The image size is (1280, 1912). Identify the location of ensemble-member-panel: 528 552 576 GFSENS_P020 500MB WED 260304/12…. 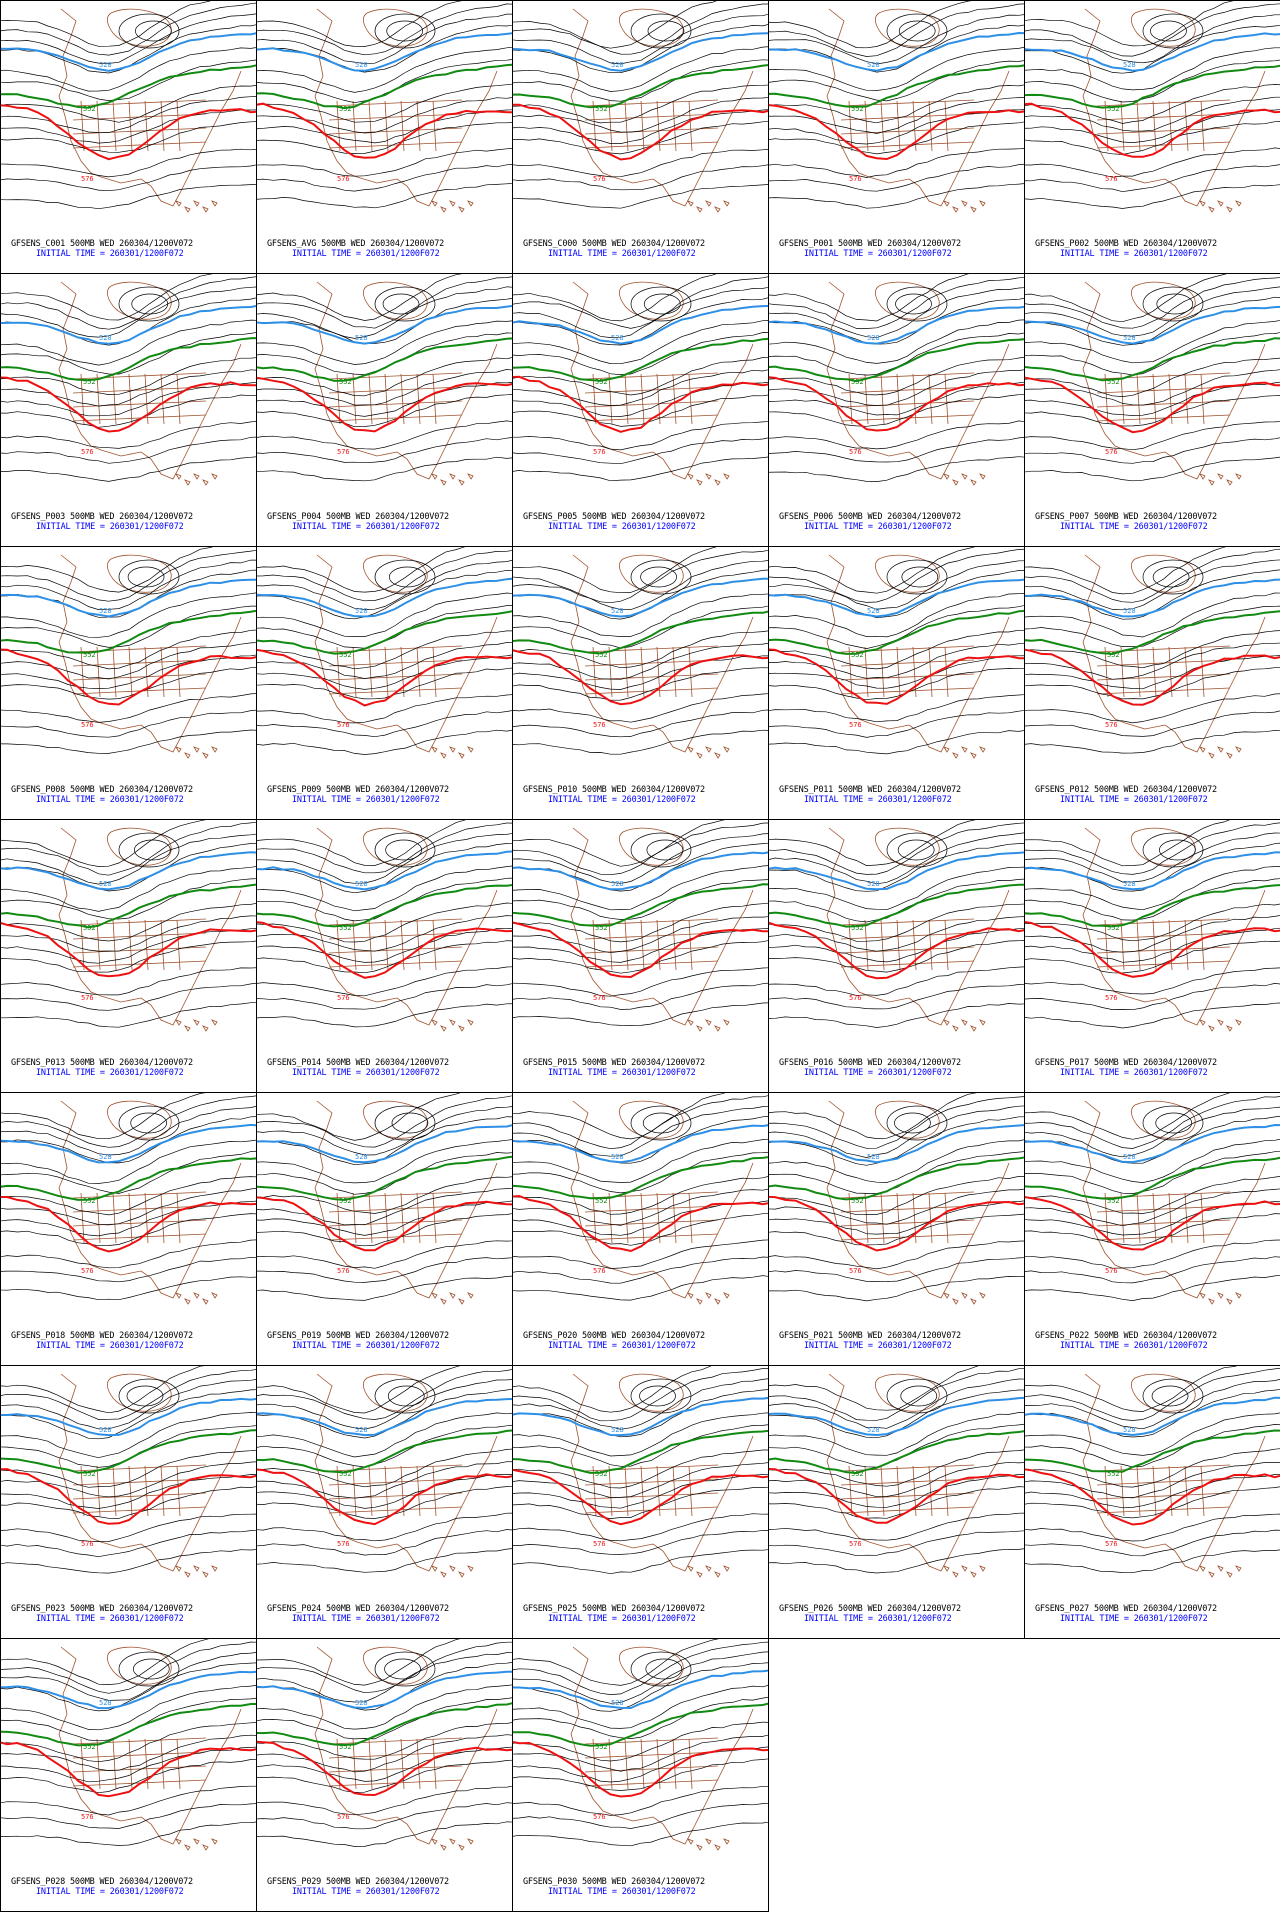
(640, 1229).